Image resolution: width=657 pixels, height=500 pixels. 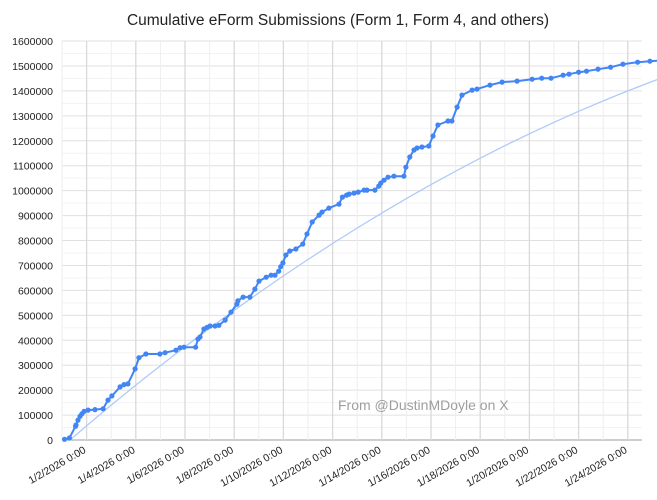 I want to click on y-tick-label: 0, so click(x=50, y=441).